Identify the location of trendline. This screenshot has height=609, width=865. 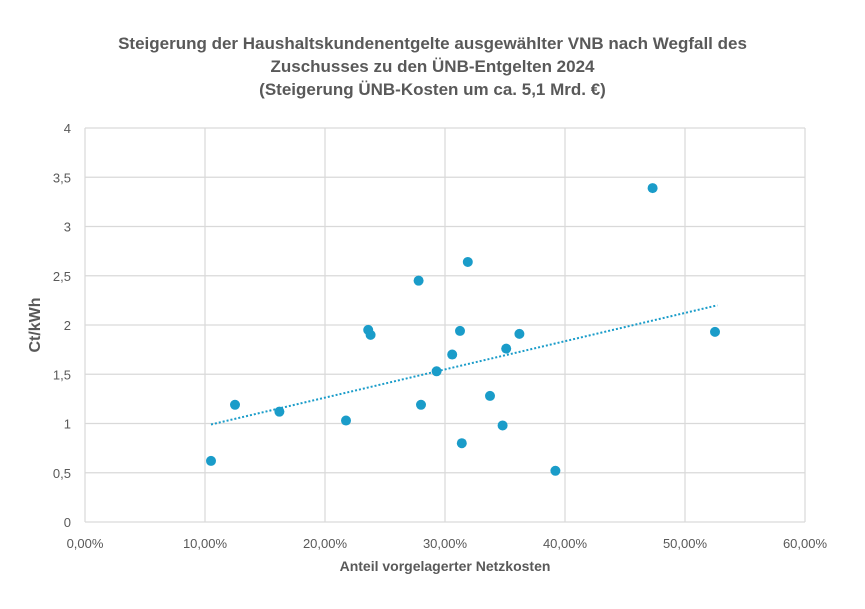
(464, 365).